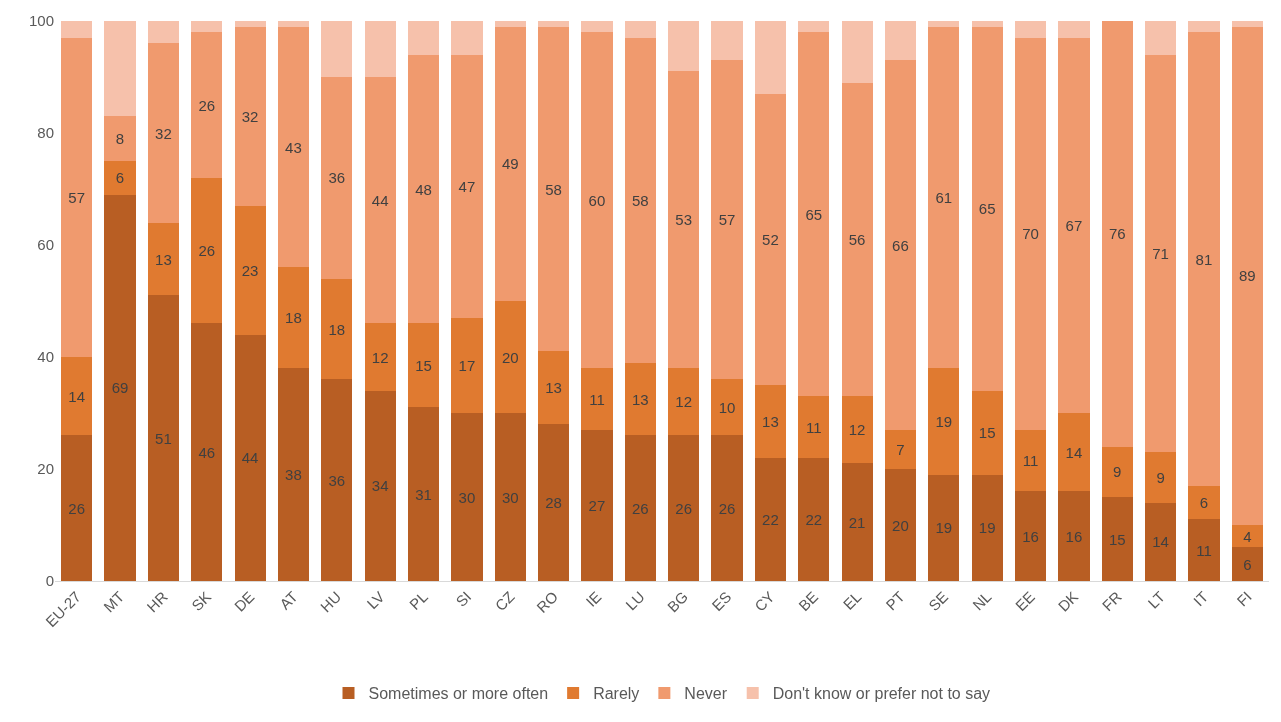 This screenshot has width=1281, height=722. What do you see at coordinates (982, 600) in the screenshot?
I see `x-tick-label: NL` at bounding box center [982, 600].